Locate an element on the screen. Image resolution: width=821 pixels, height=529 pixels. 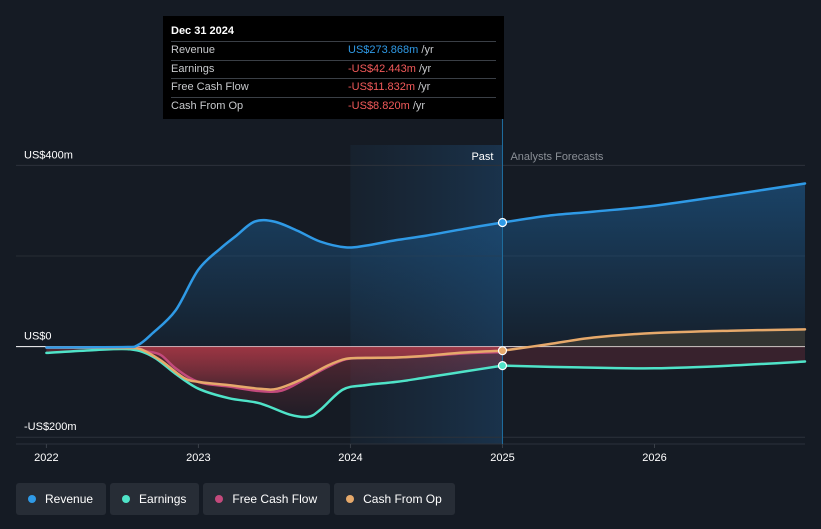
tooltip-row-earnings: Earnings -US$42.443m /yr is located at coordinates (333, 69).